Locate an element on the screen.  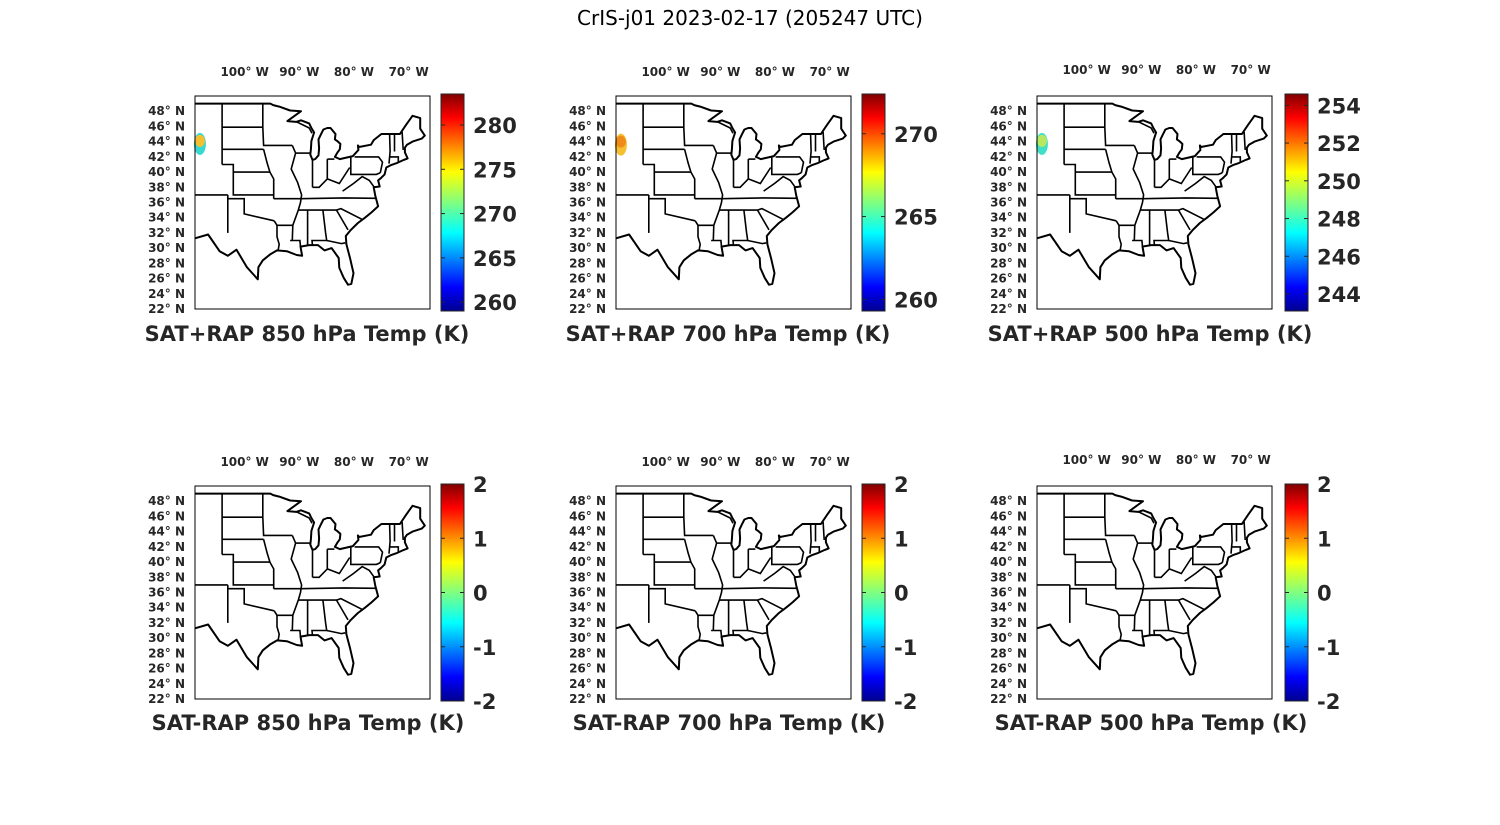
lat-tick-label: 40° N is located at coordinates (166, 562).